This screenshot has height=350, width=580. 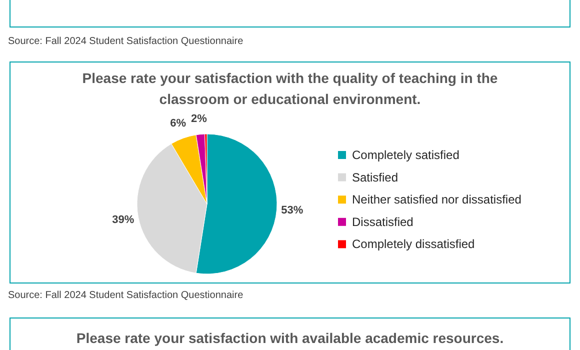 I want to click on chart-title: Please rate your satisfaction with the quality of teaching in the classroom or educational environment., so click(x=290, y=88).